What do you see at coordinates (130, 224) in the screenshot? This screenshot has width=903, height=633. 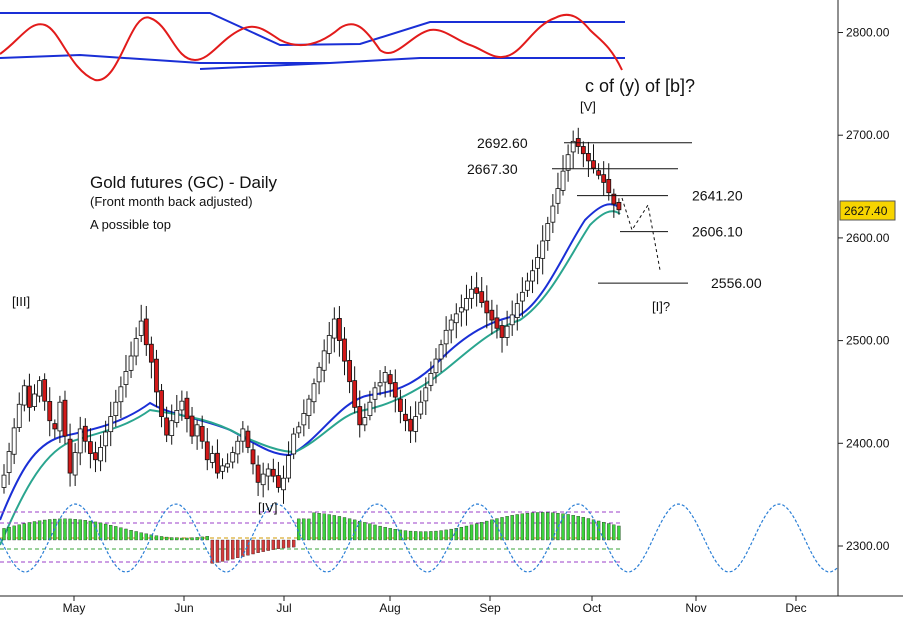 I see `chart-note: A possible top` at bounding box center [130, 224].